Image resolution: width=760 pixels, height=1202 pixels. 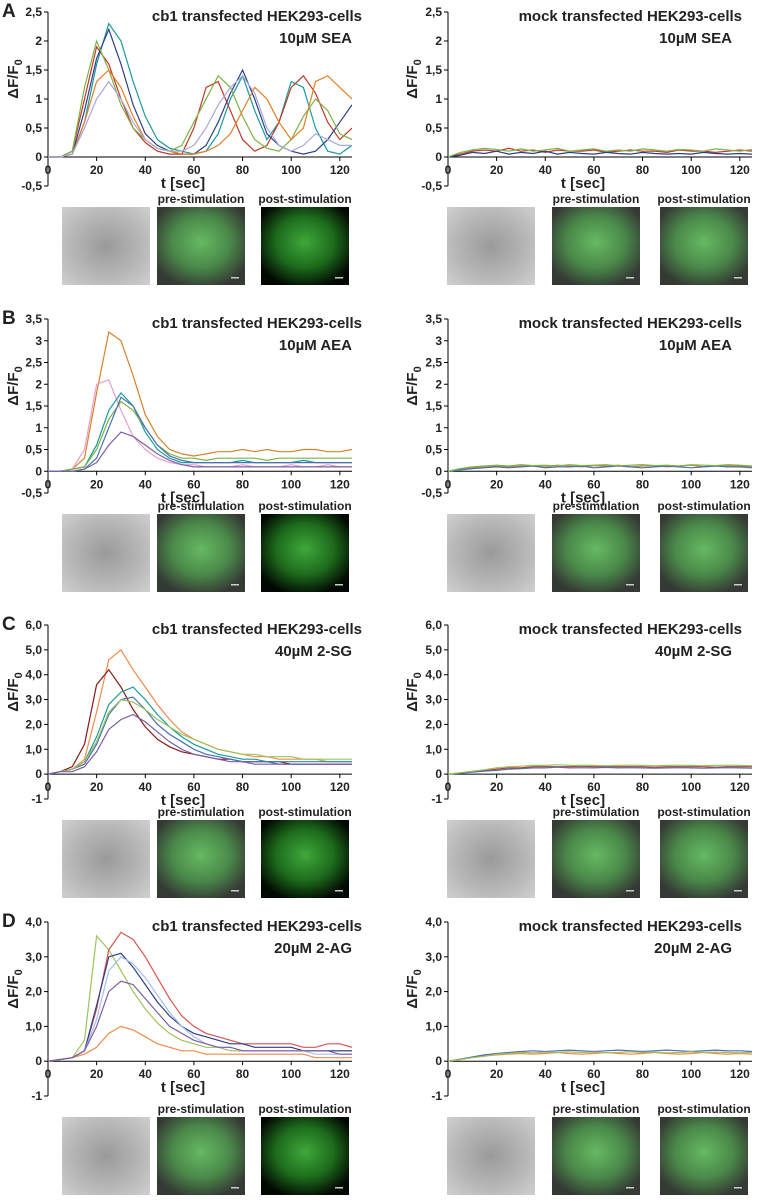 I want to click on panel-letter: C, so click(x=9, y=624).